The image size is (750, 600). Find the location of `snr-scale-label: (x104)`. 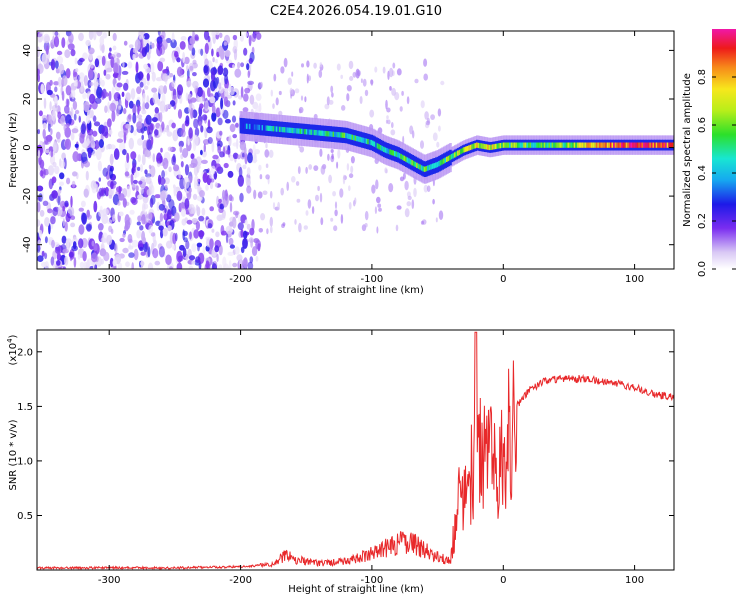

snr-scale-label: (x104) is located at coordinates (12, 349).